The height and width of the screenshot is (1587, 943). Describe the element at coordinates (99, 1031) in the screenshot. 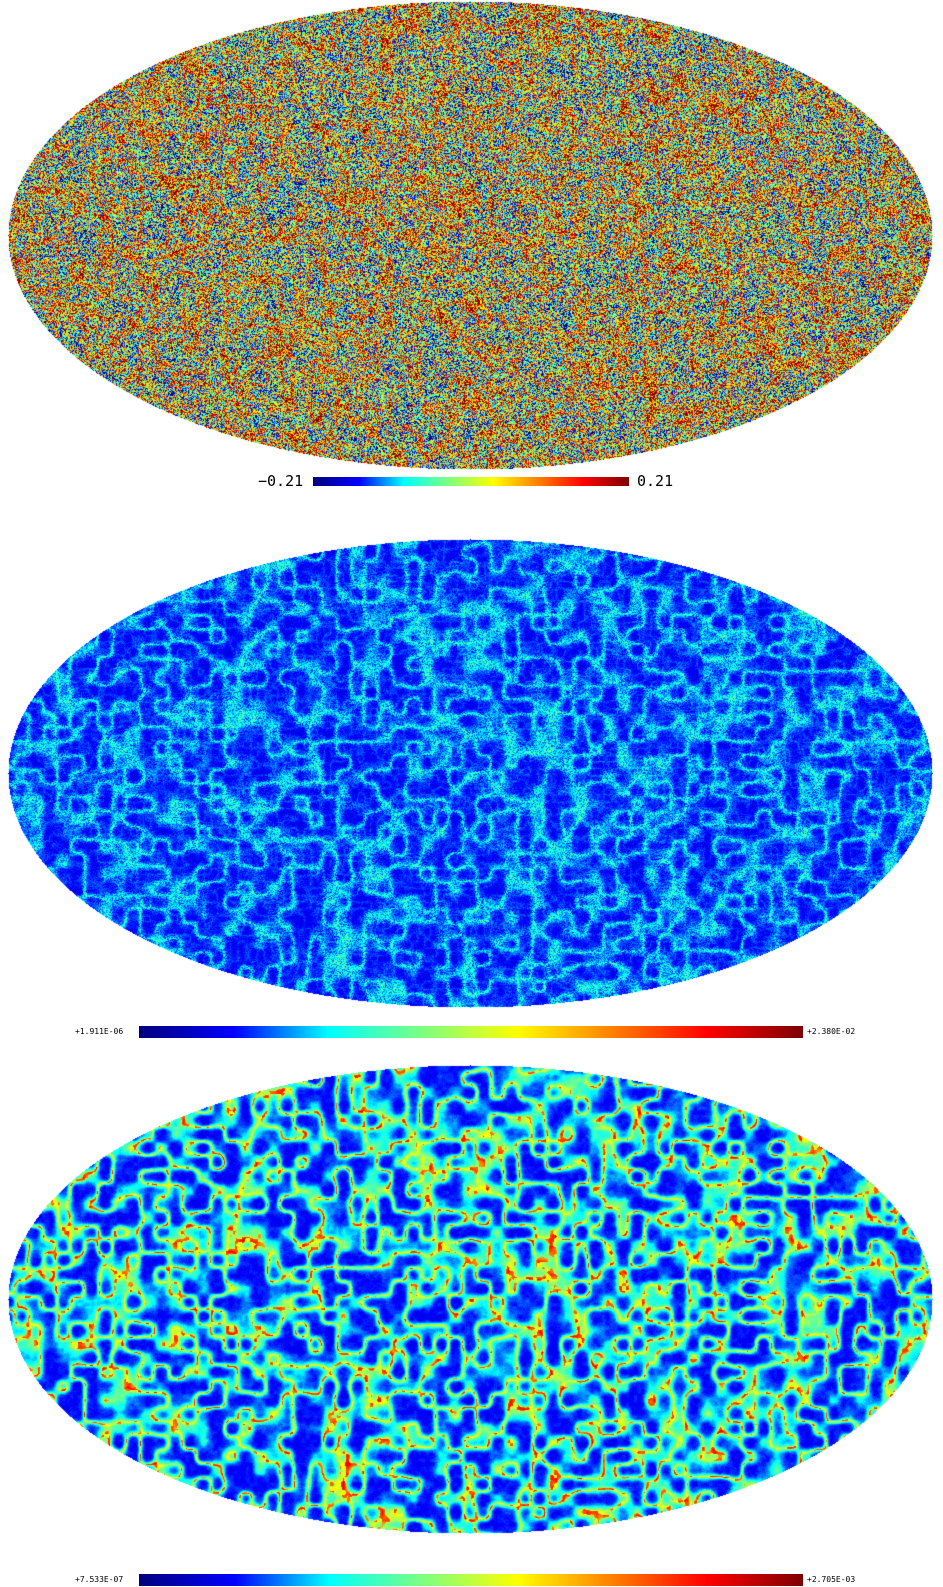

I see `colorbar-2-min-label: +1.911E-06` at that location.